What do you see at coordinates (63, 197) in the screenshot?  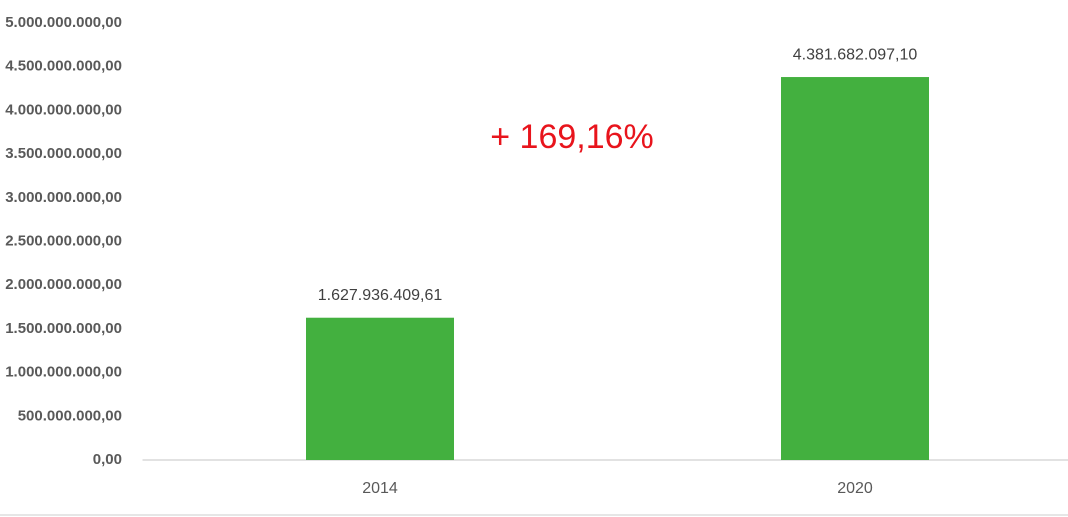 I see `y-tick-label: 3.000.000.000,00` at bounding box center [63, 197].